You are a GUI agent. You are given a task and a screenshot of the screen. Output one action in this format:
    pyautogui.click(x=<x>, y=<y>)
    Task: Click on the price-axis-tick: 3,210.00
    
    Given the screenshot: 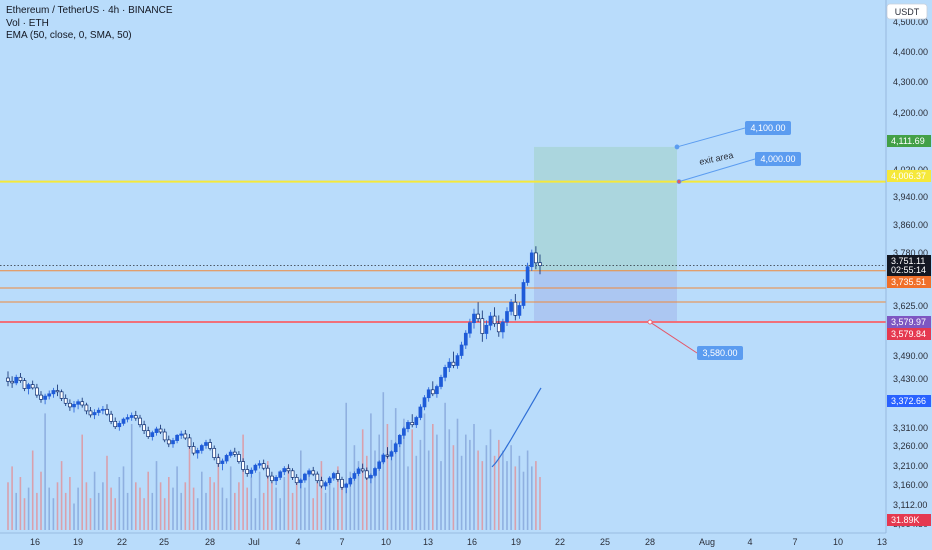 What is the action you would take?
    pyautogui.click(x=910, y=466)
    